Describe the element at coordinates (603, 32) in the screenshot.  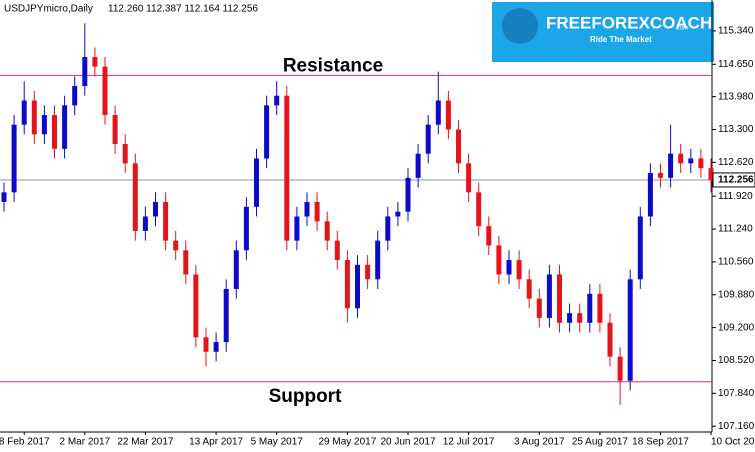
I see `logo: FREEFOREXCOACH .com Ride The Market` at that location.